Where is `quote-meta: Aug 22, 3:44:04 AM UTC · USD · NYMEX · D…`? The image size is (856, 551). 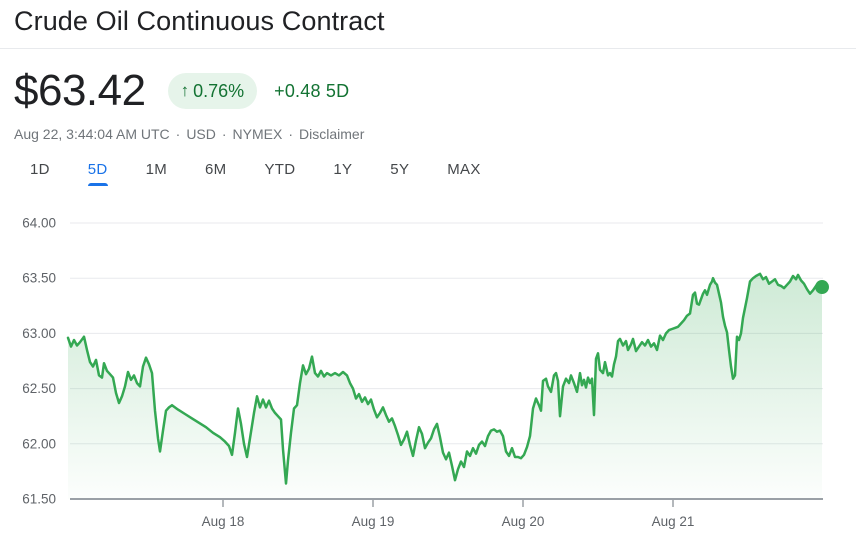 quote-meta: Aug 22, 3:44:04 AM UTC · USD · NYMEX · D… is located at coordinates (189, 134).